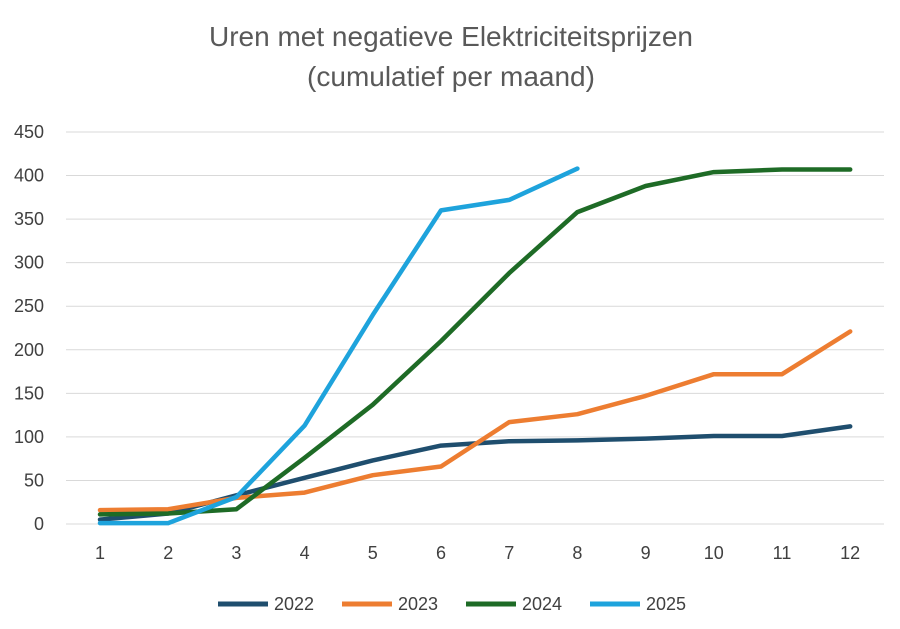 Image resolution: width=900 pixels, height=629 pixels. What do you see at coordinates (390, 604) in the screenshot?
I see `legend-item-2023: 2023` at bounding box center [390, 604].